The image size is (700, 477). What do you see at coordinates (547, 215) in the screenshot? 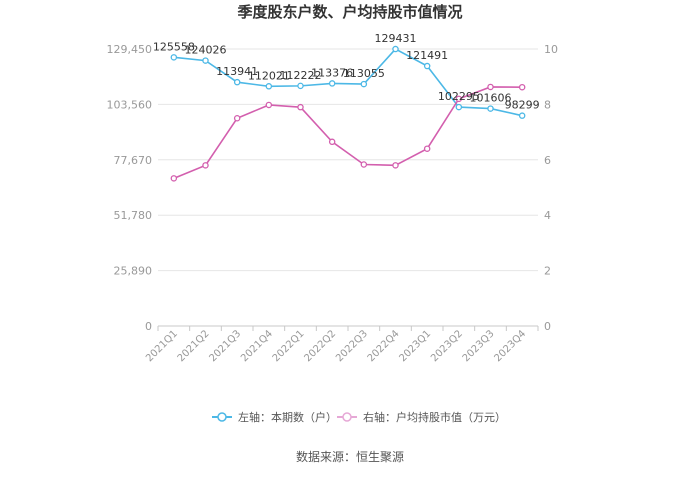
I see `y-right-tick-label: 4` at bounding box center [547, 215].